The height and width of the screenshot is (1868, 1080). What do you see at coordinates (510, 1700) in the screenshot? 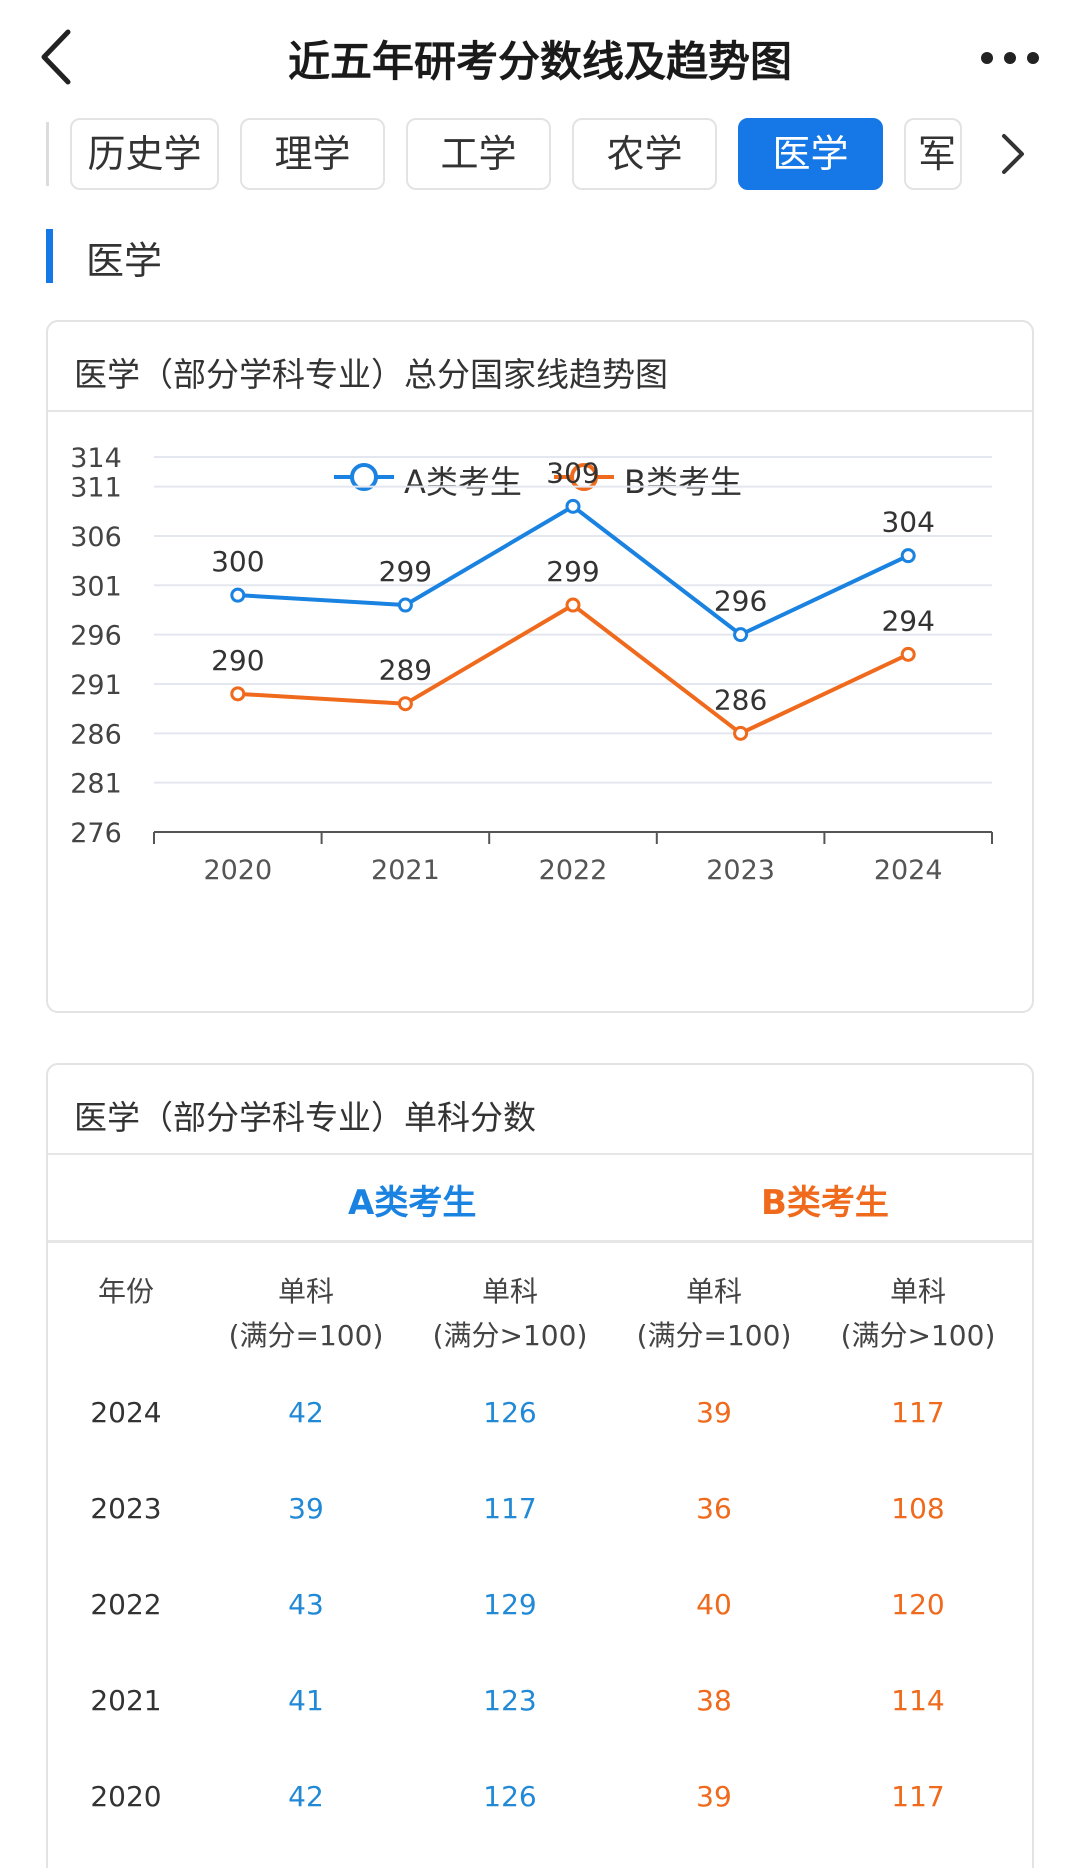
I see `table-cell-a_over: 123` at bounding box center [510, 1700].